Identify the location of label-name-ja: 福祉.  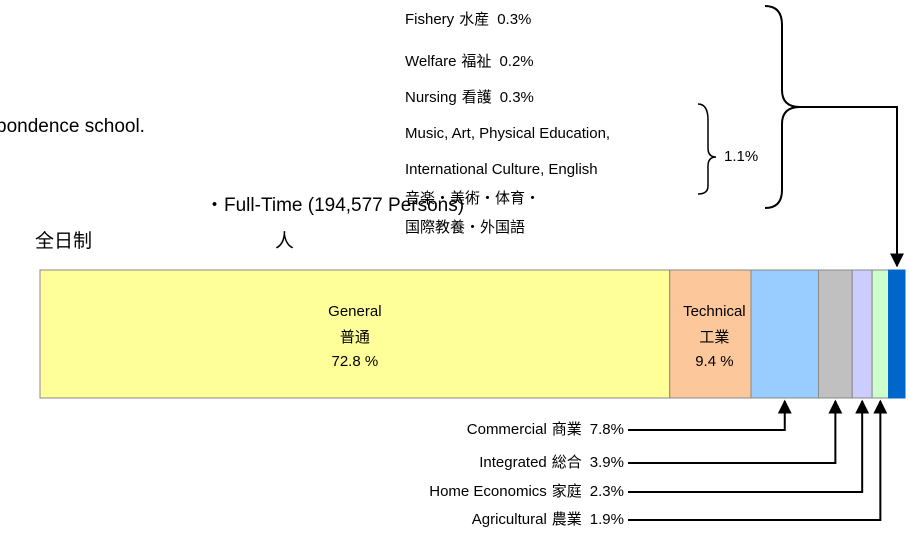
(476, 61).